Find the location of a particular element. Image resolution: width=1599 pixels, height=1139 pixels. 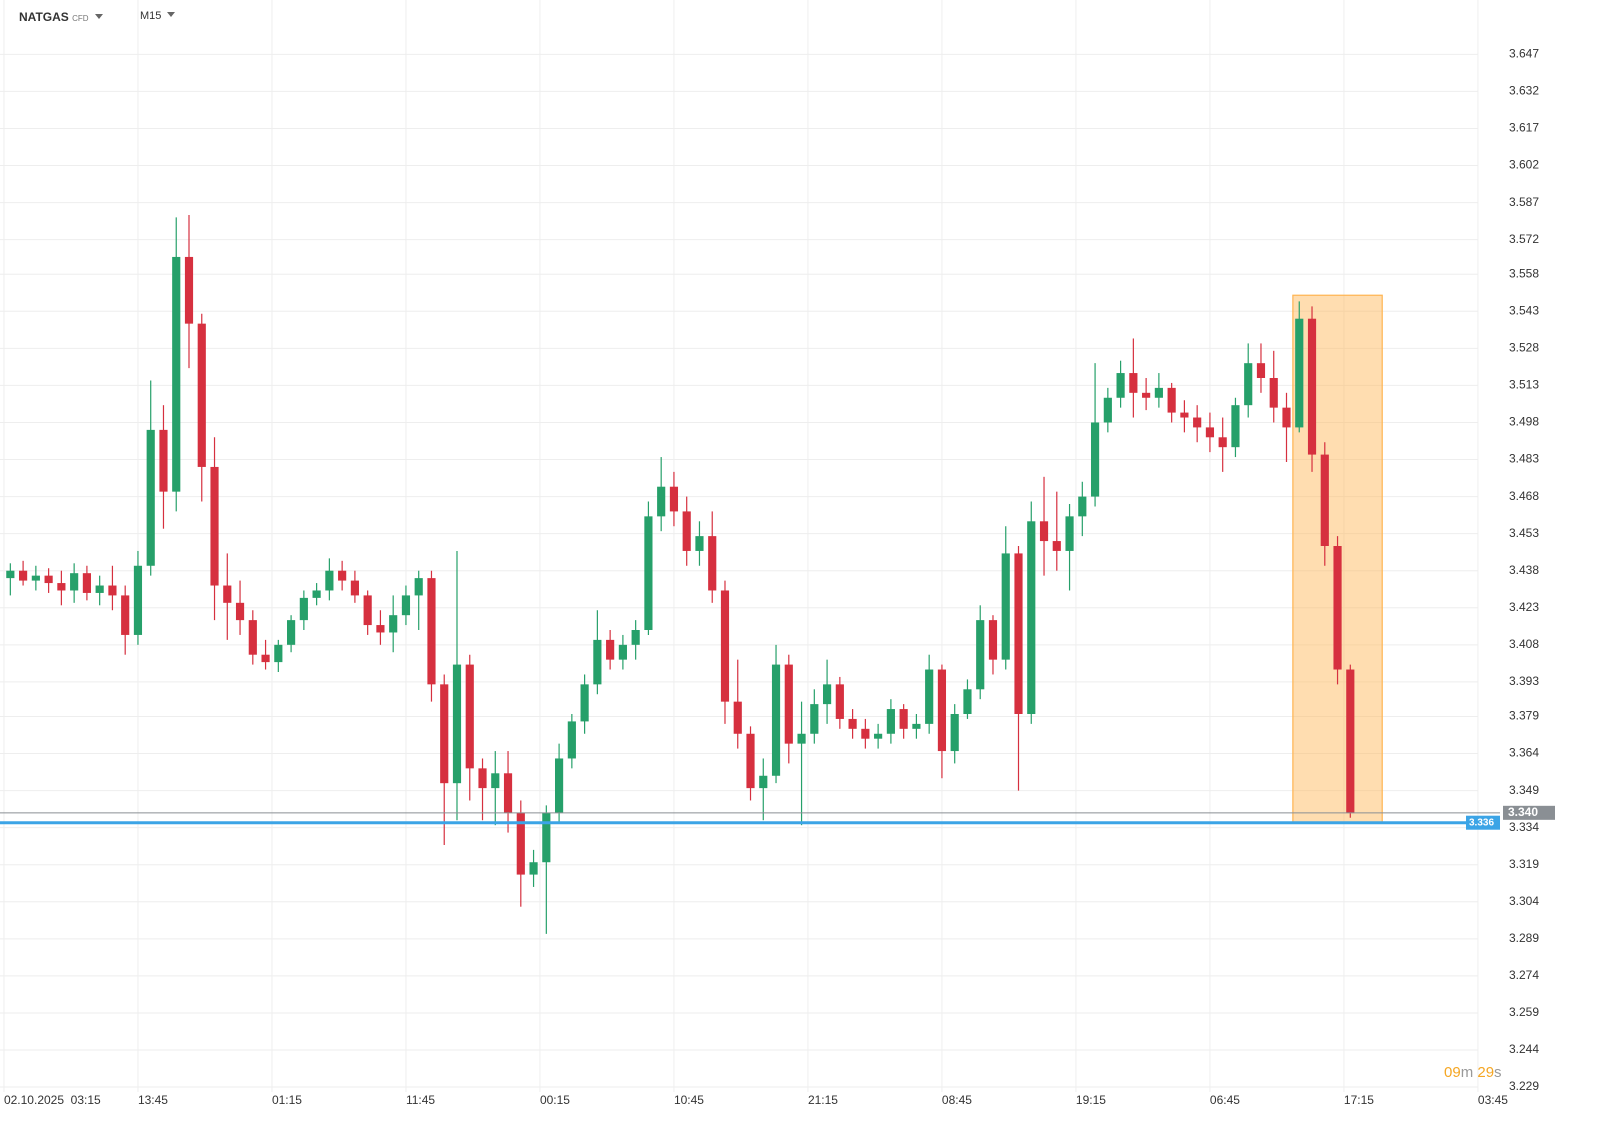

timer-unit: m is located at coordinates (1467, 1072).